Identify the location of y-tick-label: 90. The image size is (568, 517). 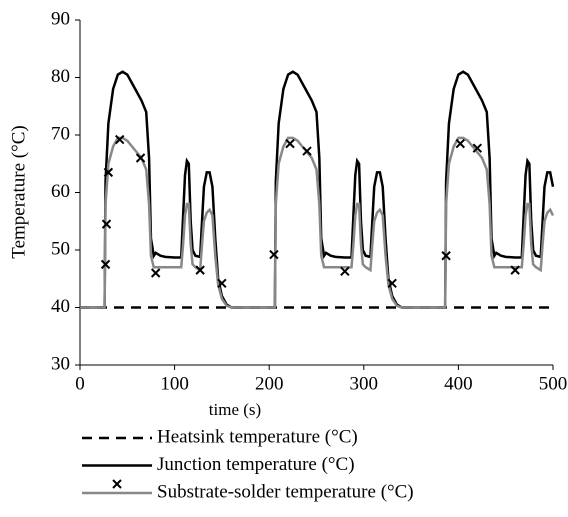
(60, 18).